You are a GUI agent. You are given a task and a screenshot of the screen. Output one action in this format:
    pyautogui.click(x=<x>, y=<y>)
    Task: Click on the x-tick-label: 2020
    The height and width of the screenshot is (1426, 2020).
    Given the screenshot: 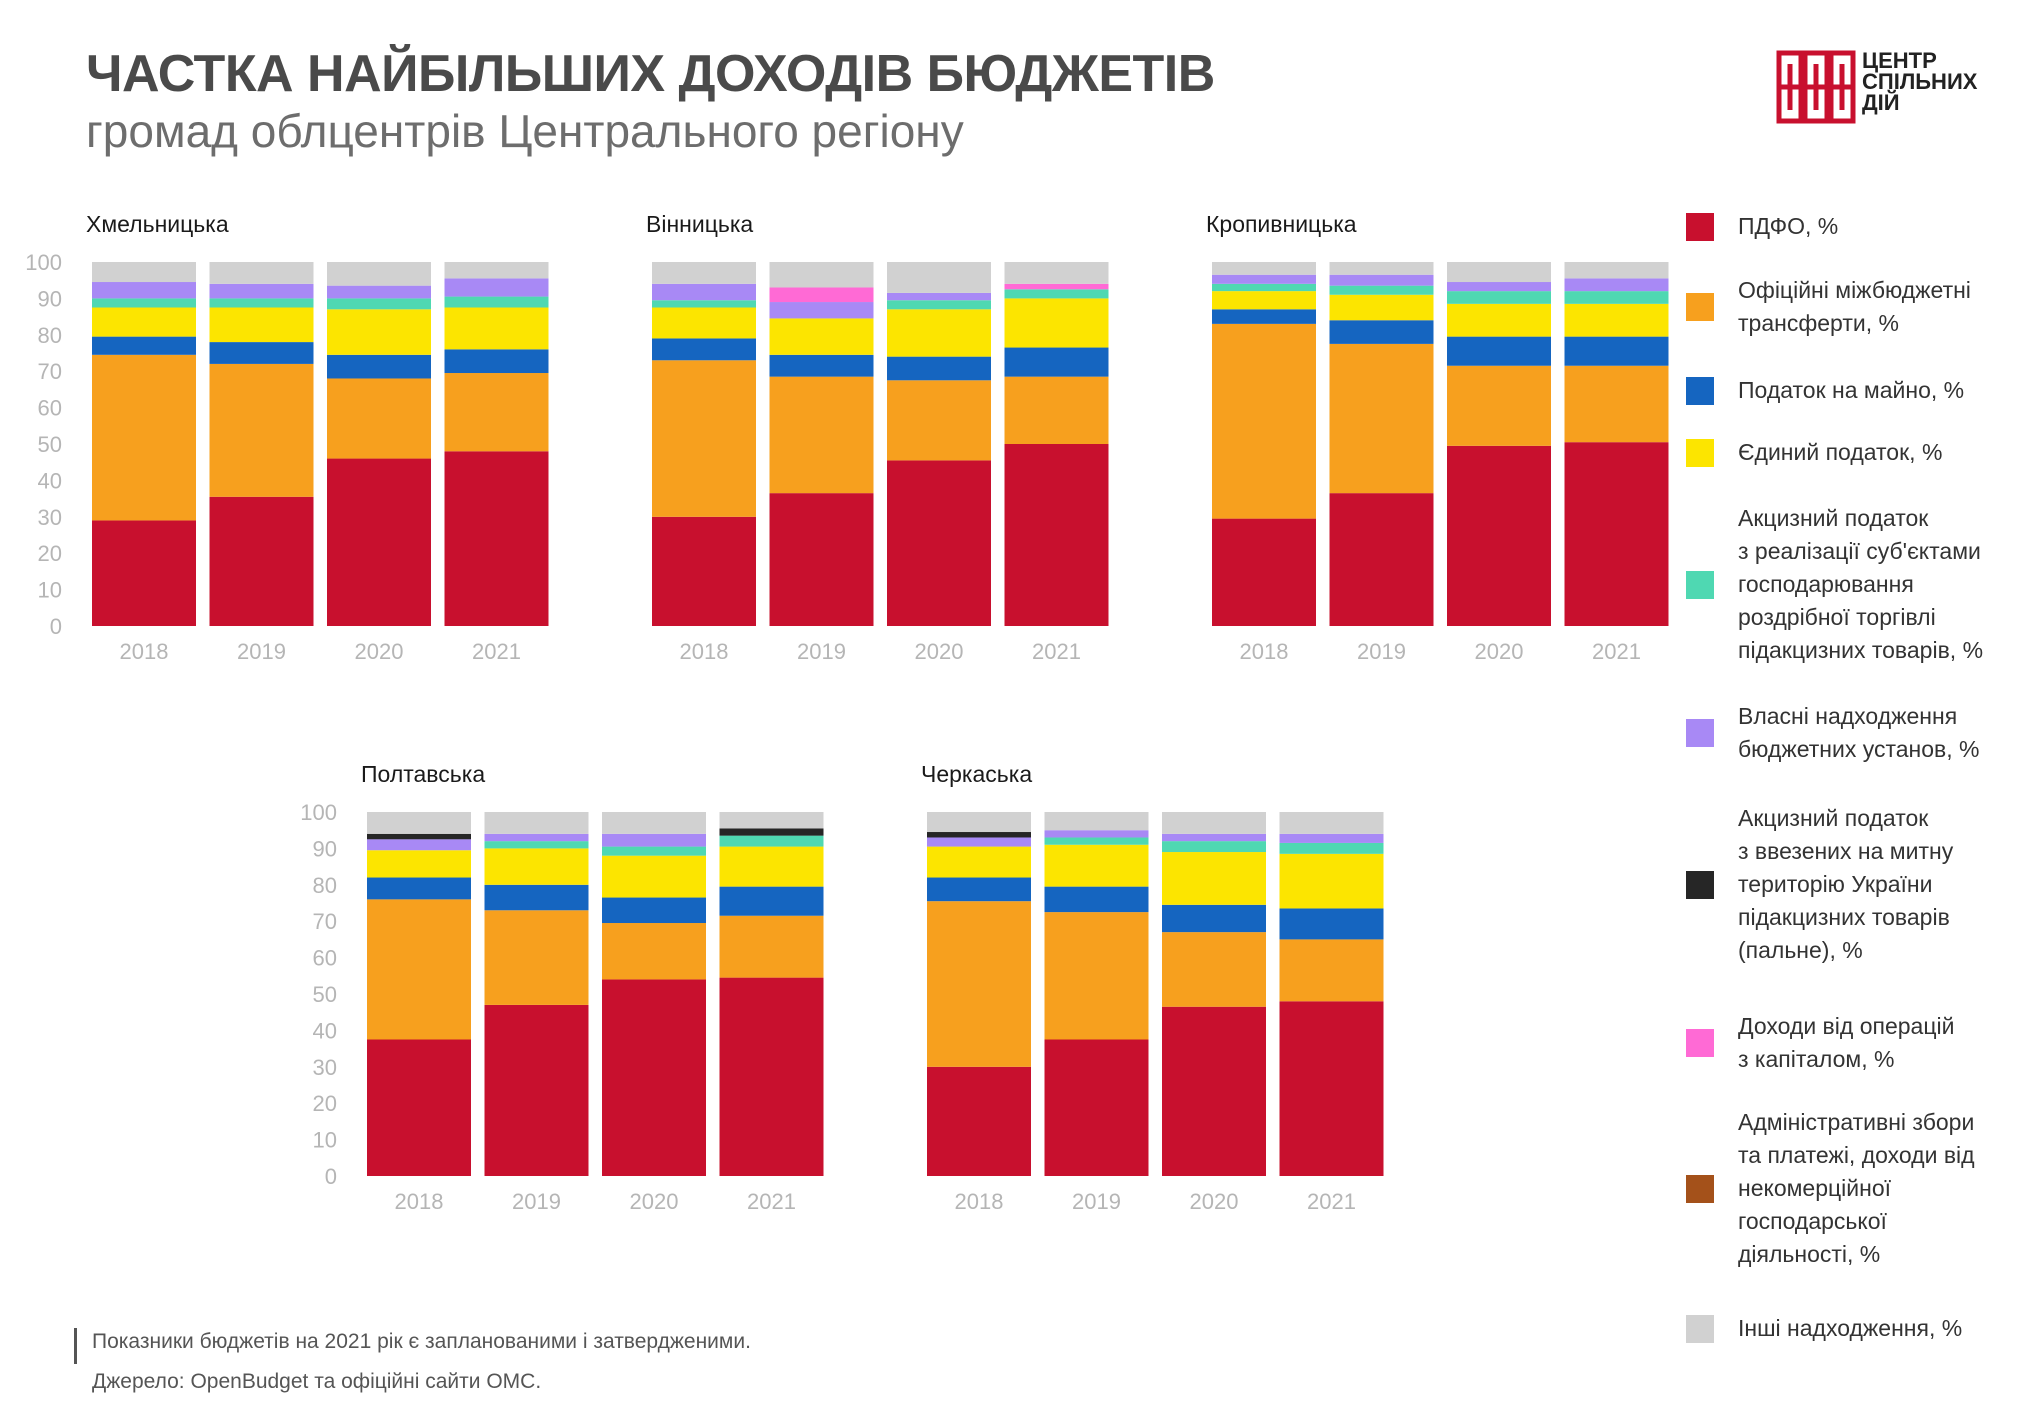 What is the action you would take?
    pyautogui.click(x=654, y=1201)
    